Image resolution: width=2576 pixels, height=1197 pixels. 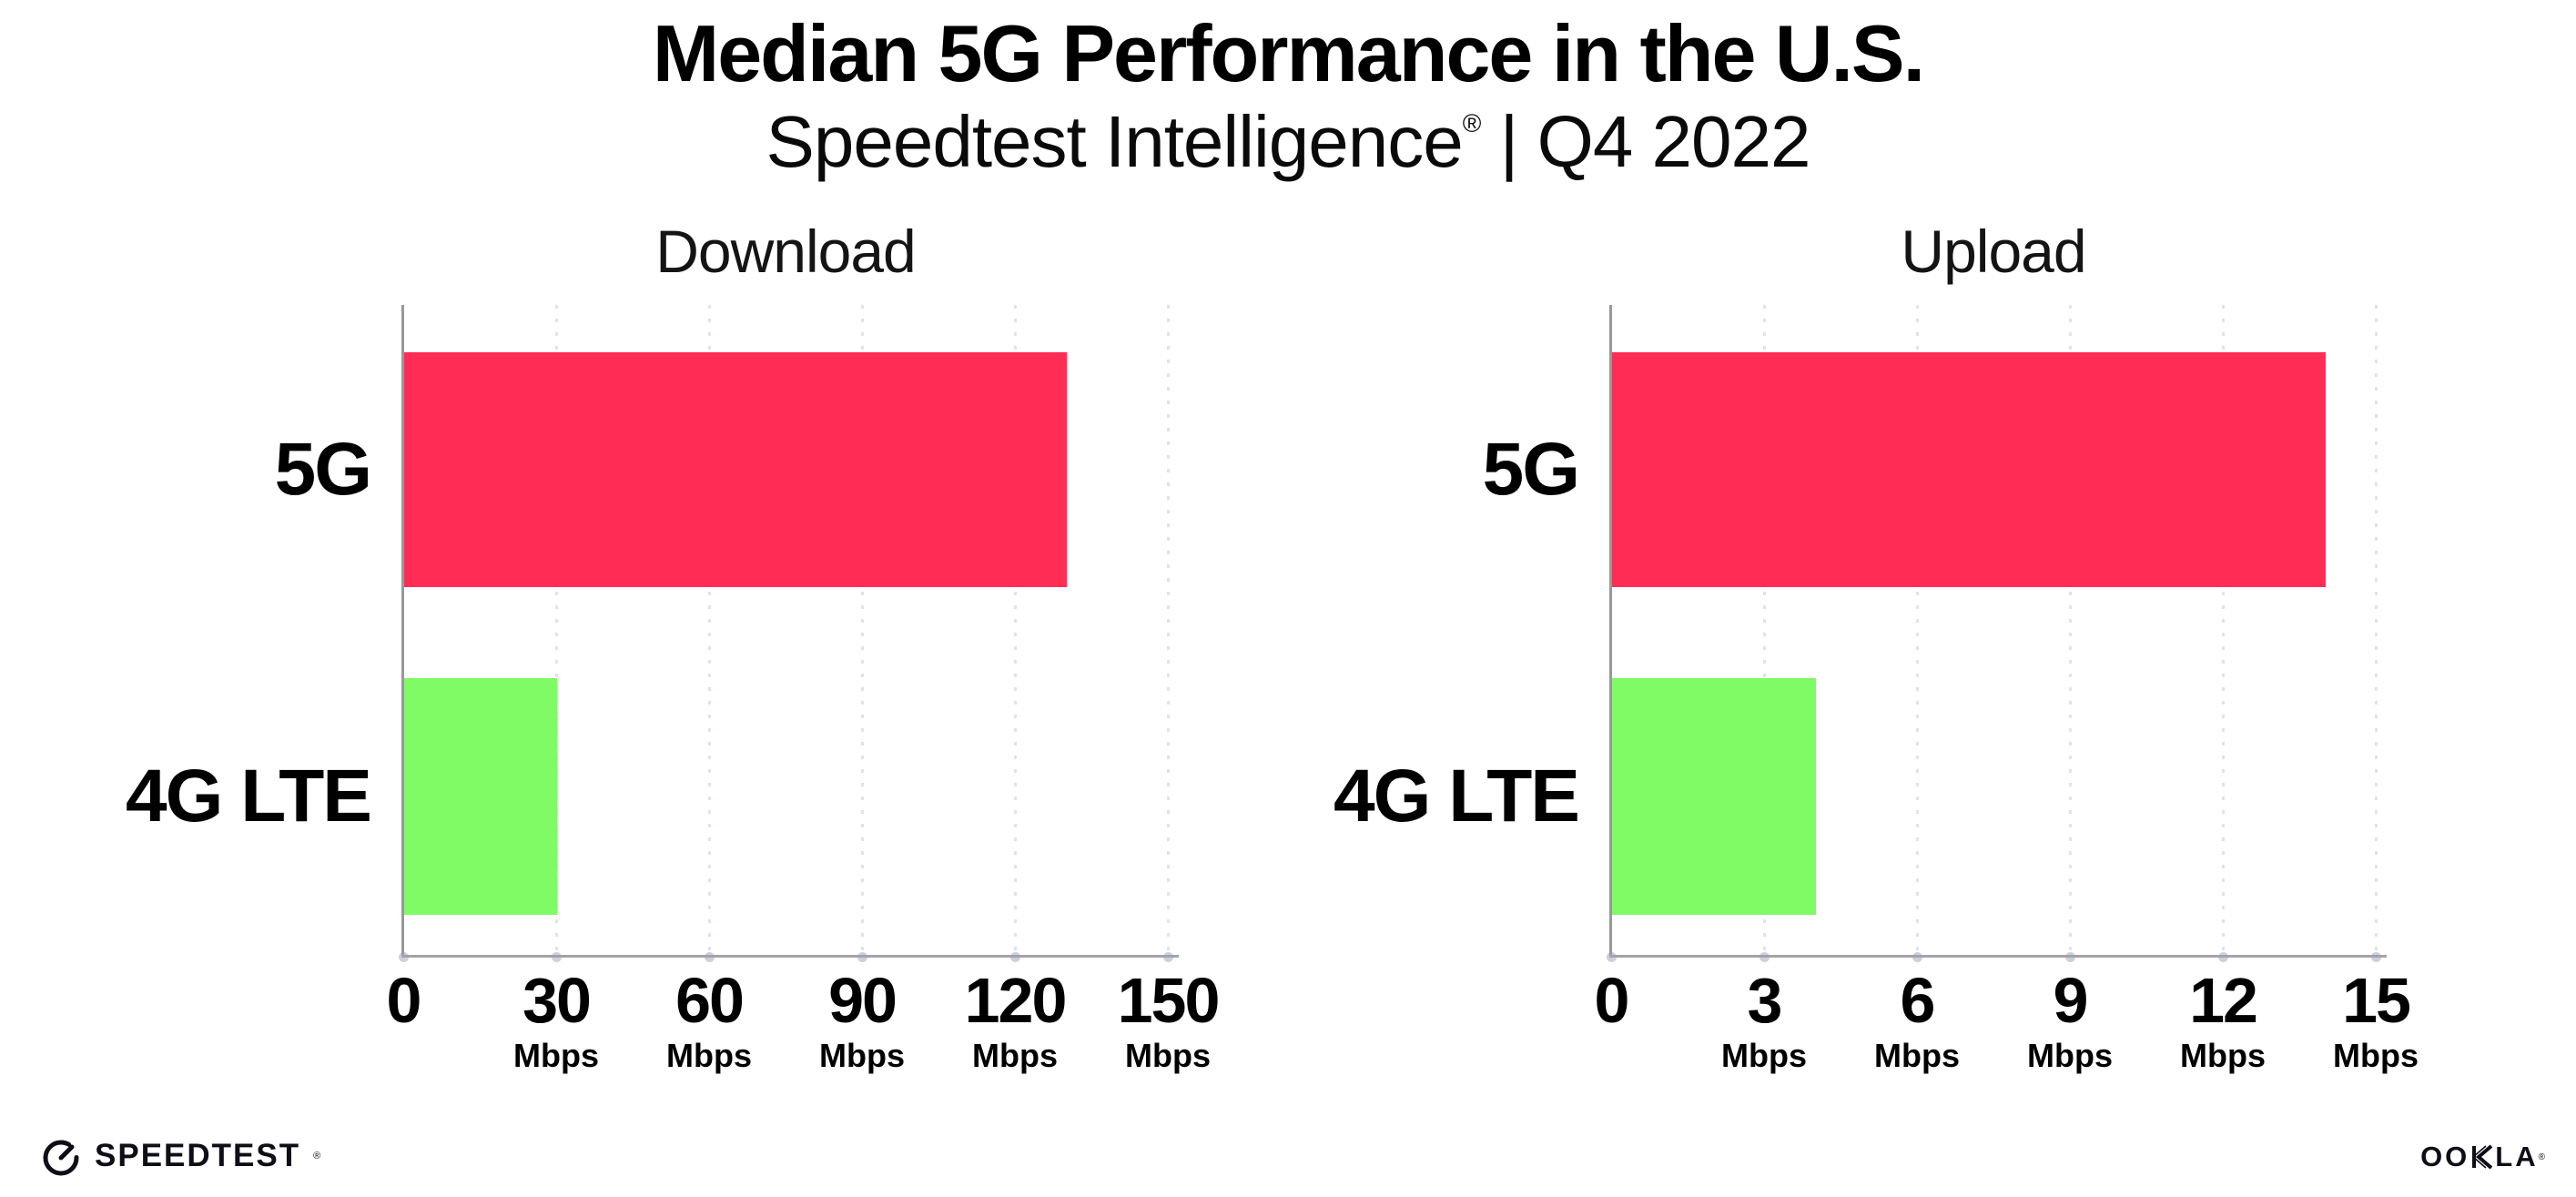 I want to click on x-tick-label-9: 9 Mbps, so click(x=2070, y=1020).